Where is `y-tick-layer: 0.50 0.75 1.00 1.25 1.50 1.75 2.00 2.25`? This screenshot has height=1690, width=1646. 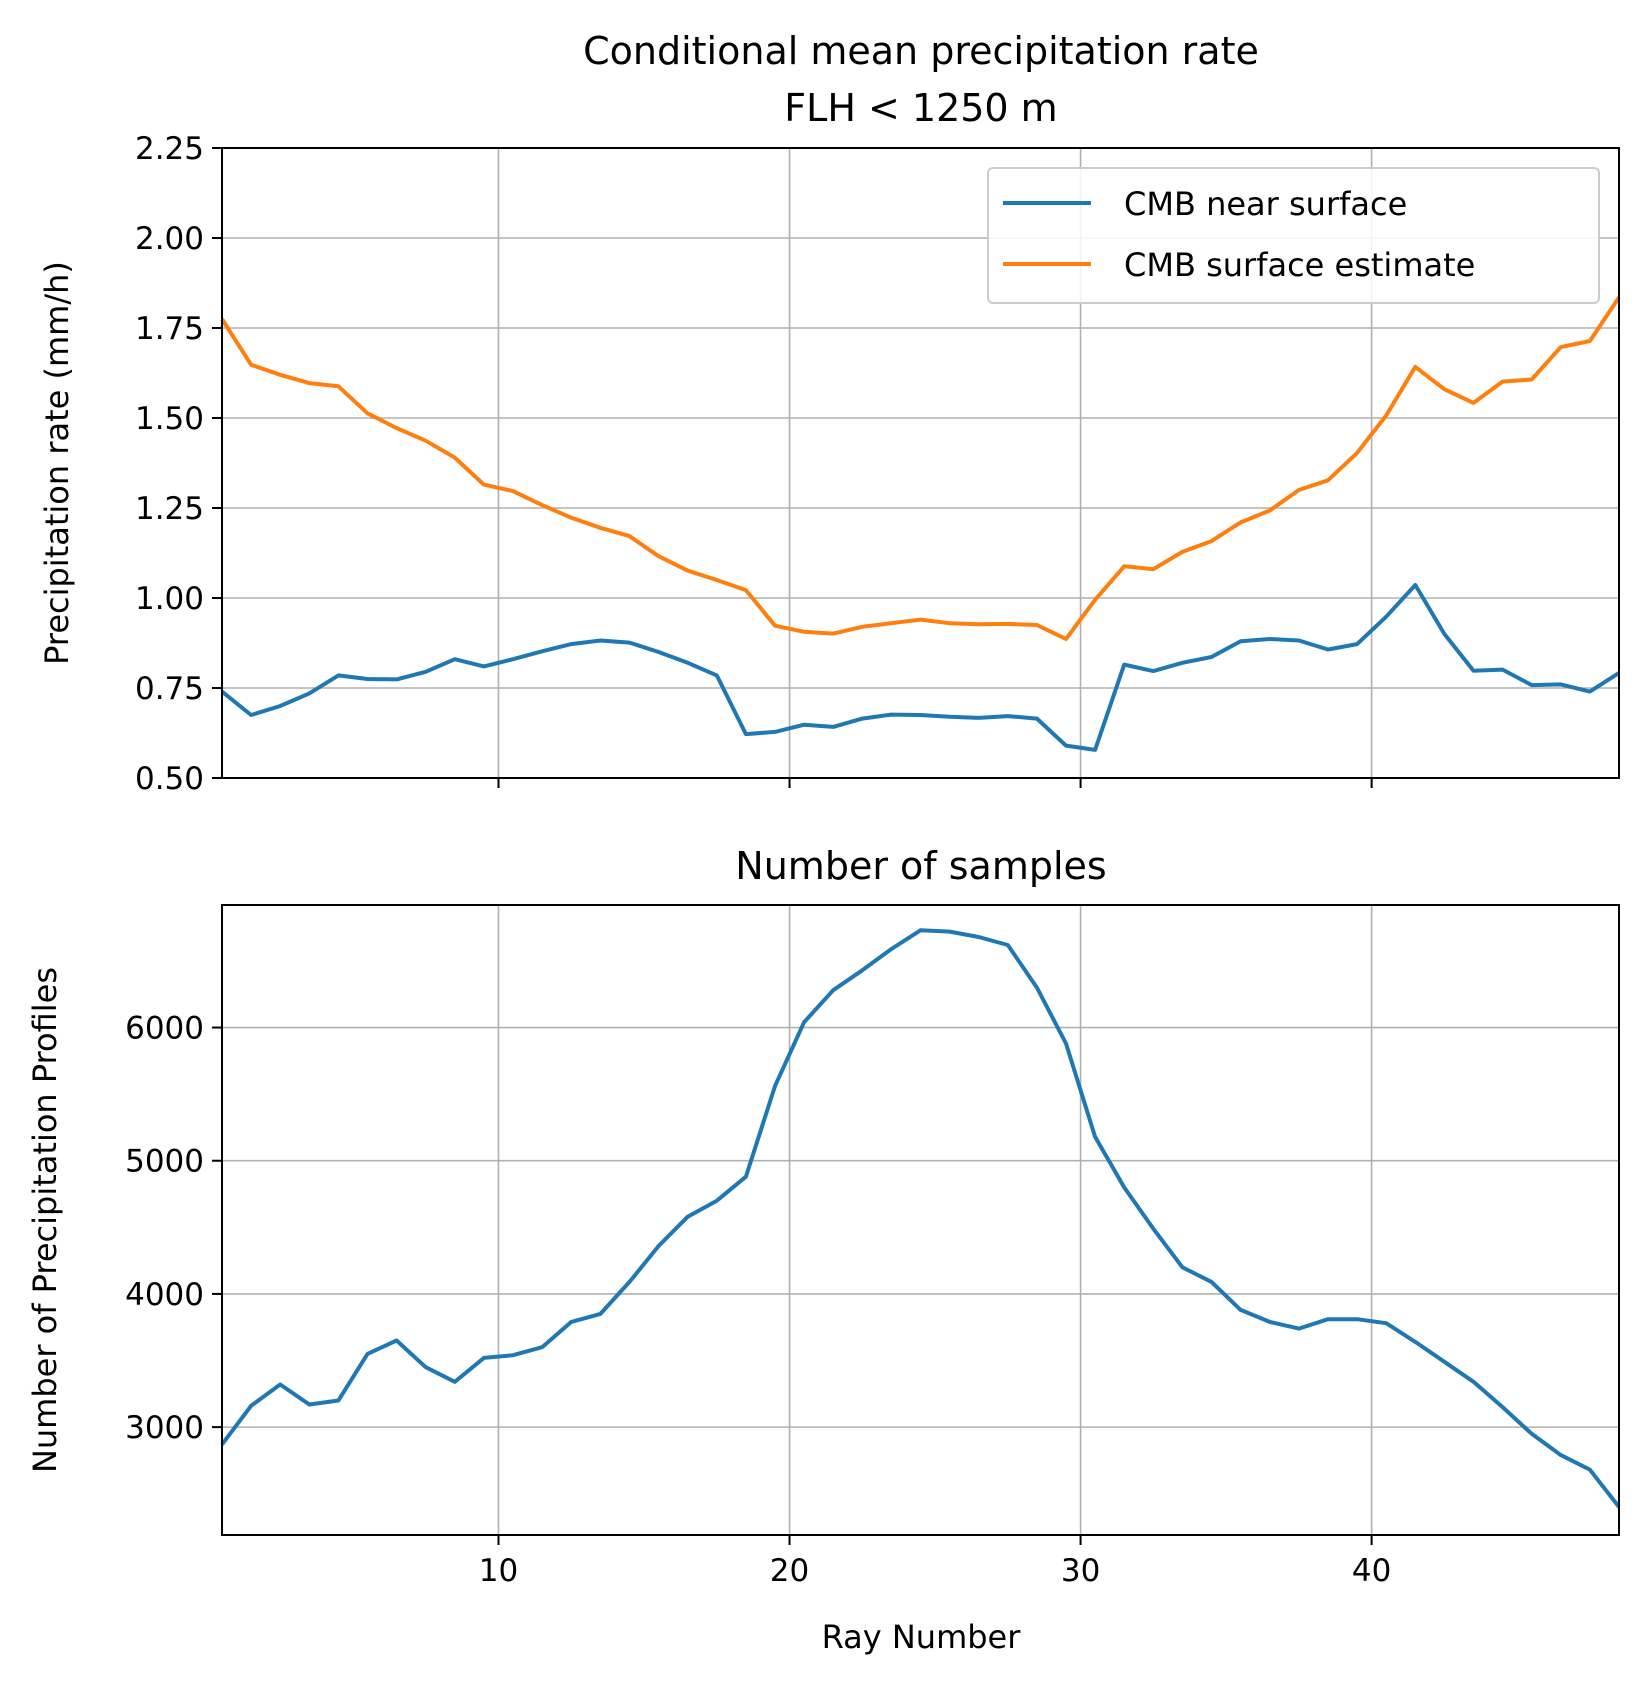
y-tick-layer: 0.50 0.75 1.00 1.25 1.50 1.75 2.00 2.25 is located at coordinates (178, 464).